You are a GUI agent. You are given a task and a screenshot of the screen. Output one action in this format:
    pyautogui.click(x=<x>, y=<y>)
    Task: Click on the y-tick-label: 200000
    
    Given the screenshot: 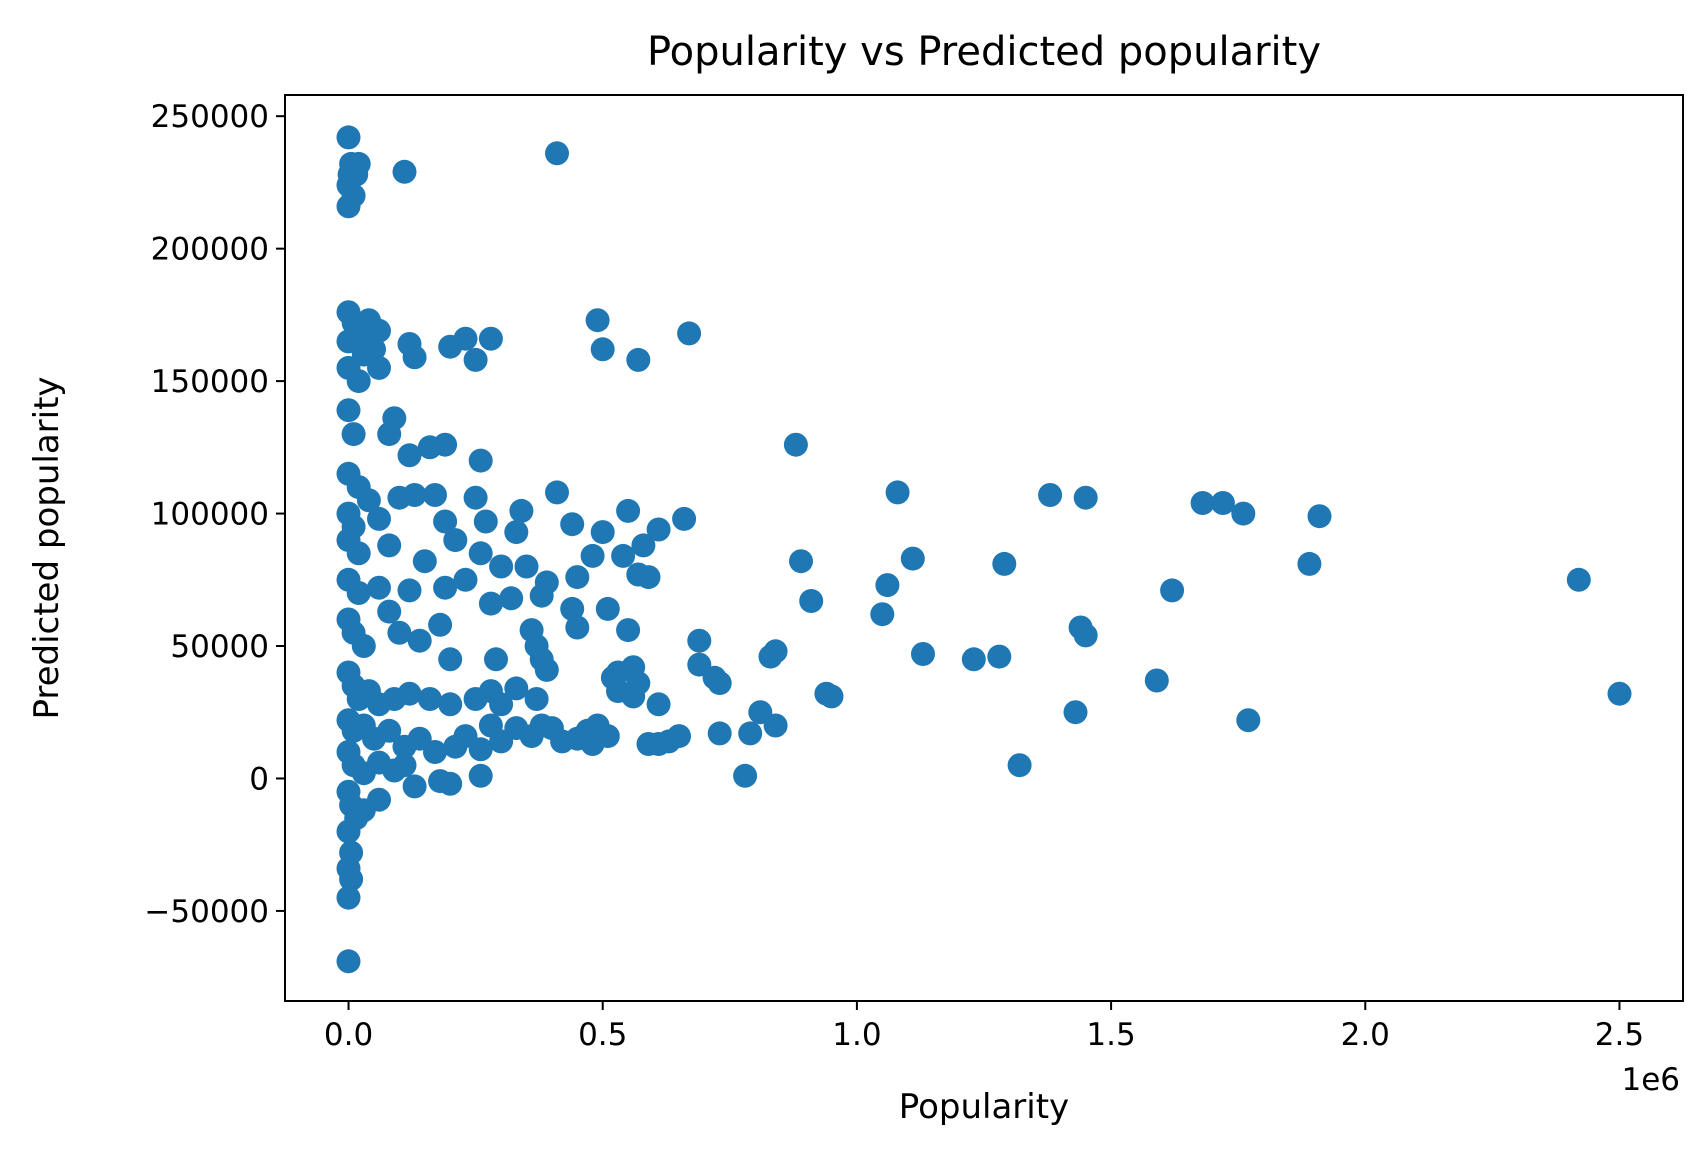 What is the action you would take?
    pyautogui.click(x=210, y=250)
    